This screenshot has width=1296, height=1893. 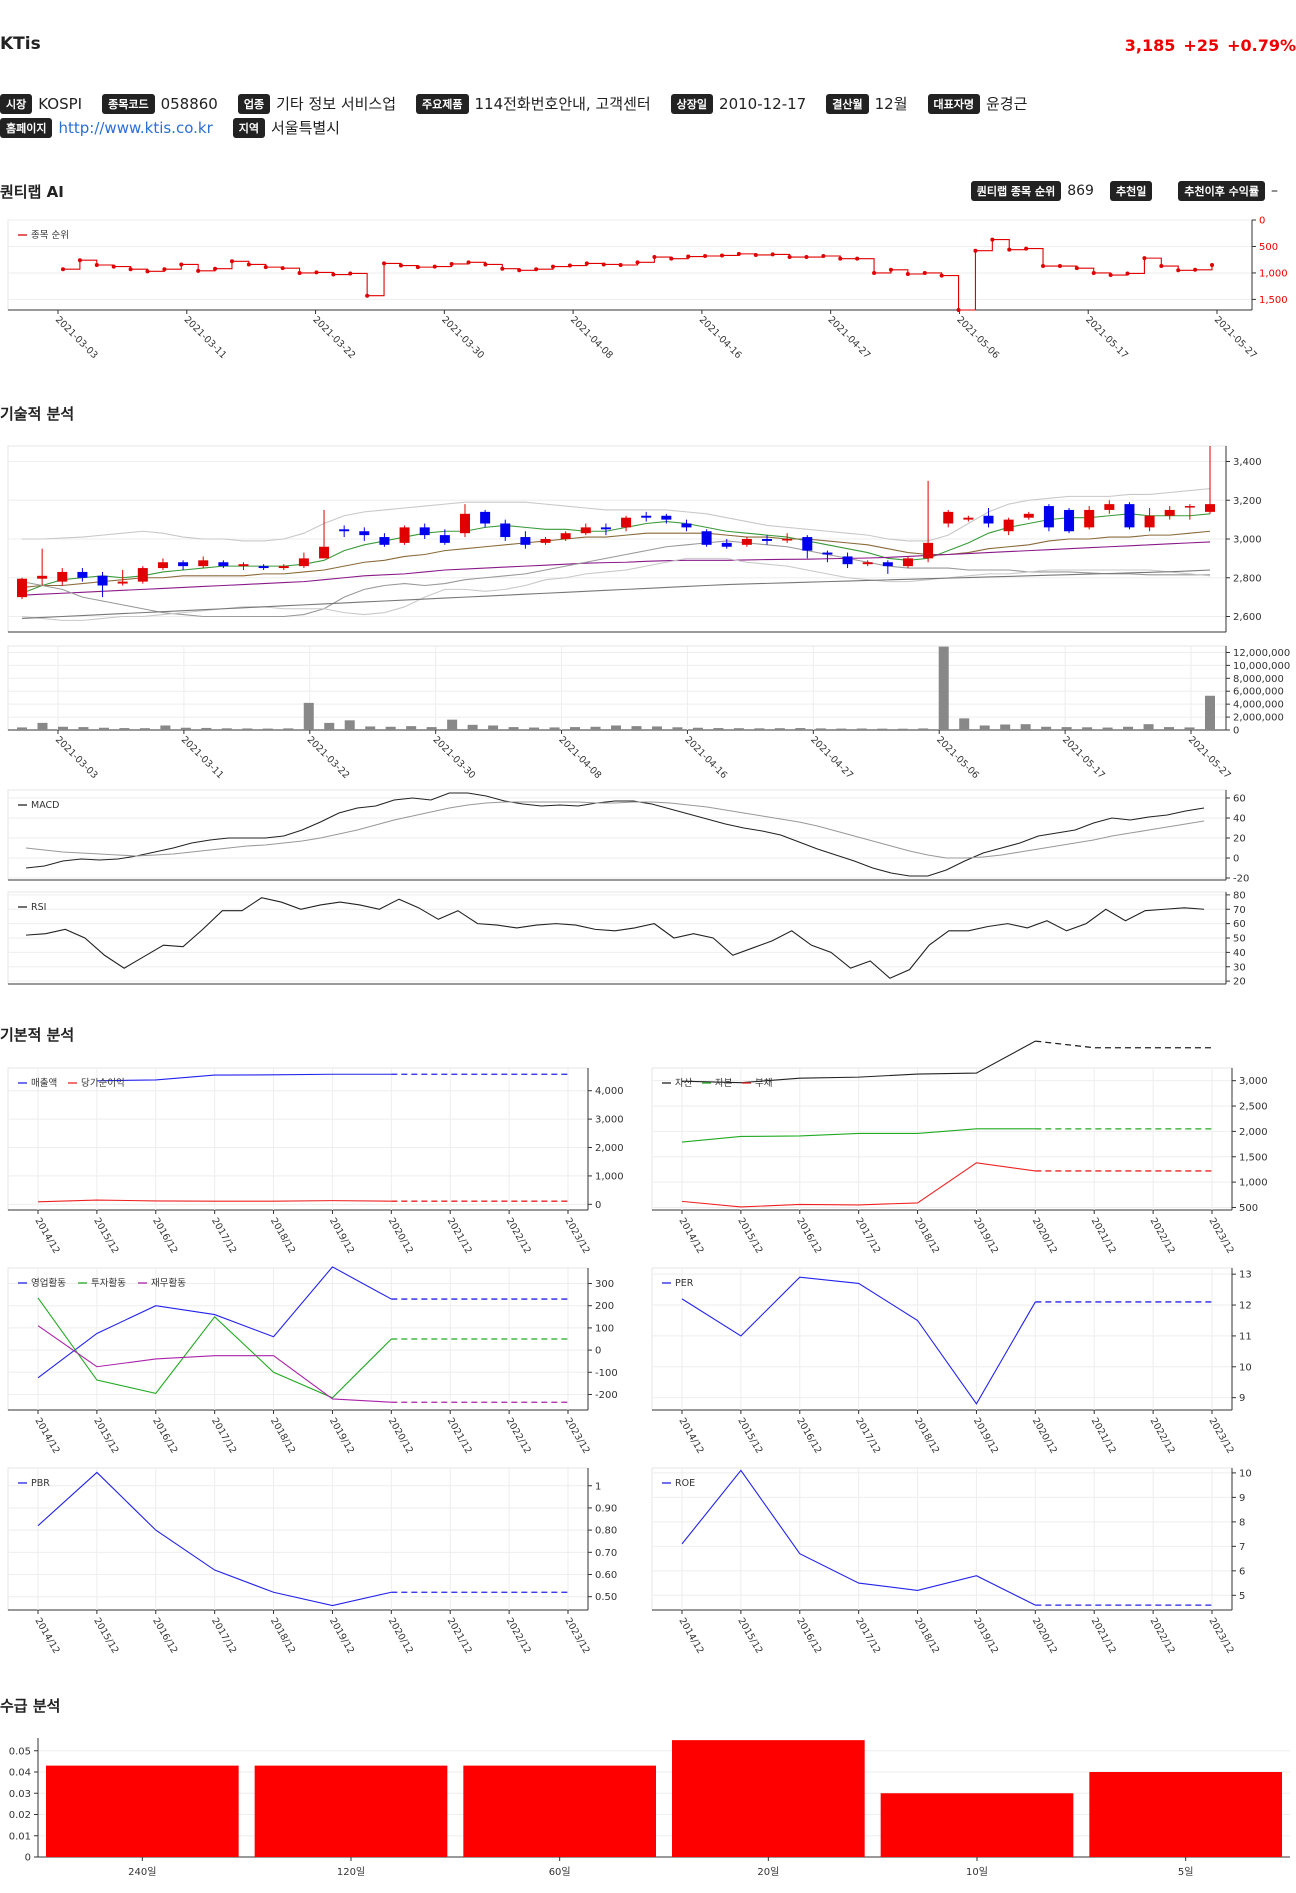 I want to click on roe-xtick-label: 2015/12, so click(x=749, y=1636).